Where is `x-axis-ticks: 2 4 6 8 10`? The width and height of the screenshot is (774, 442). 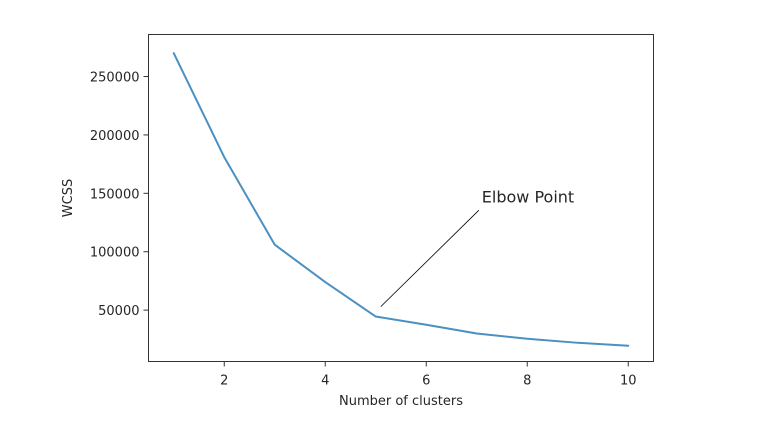 x-axis-ticks: 2 4 6 8 10 is located at coordinates (428, 375).